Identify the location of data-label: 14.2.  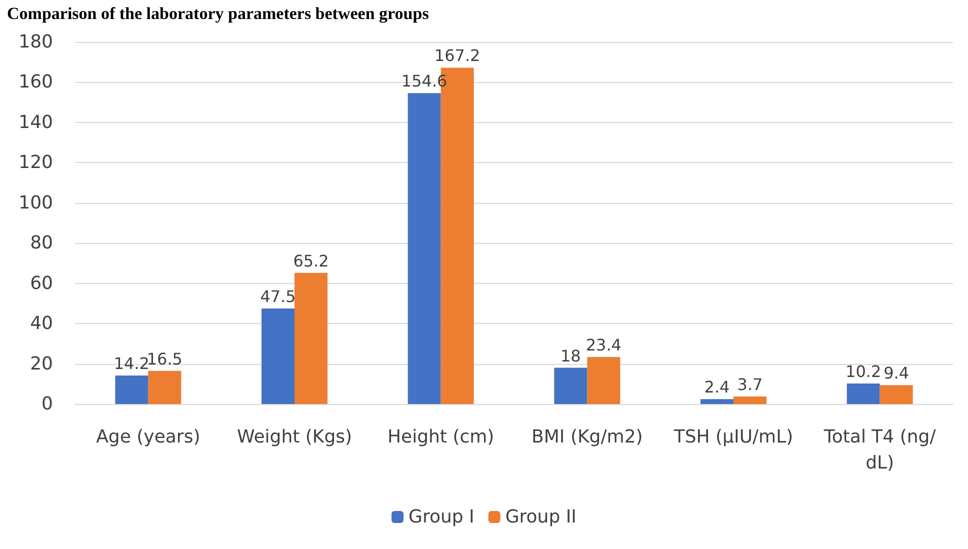
(132, 363).